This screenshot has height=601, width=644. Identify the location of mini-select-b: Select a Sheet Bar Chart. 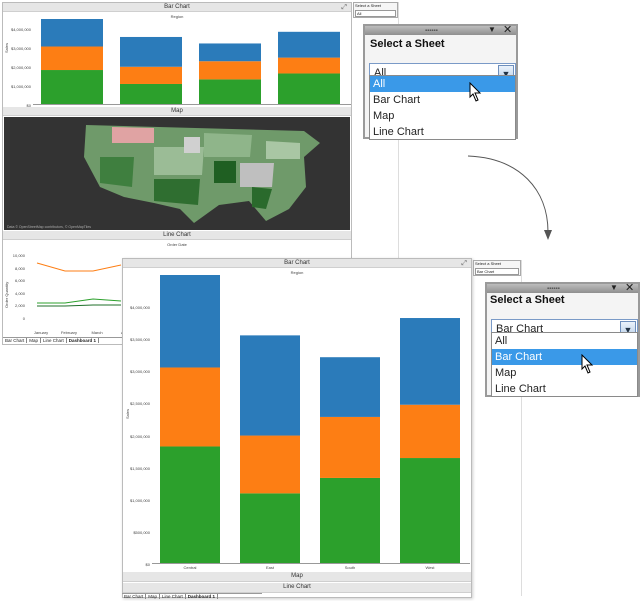
(497, 268).